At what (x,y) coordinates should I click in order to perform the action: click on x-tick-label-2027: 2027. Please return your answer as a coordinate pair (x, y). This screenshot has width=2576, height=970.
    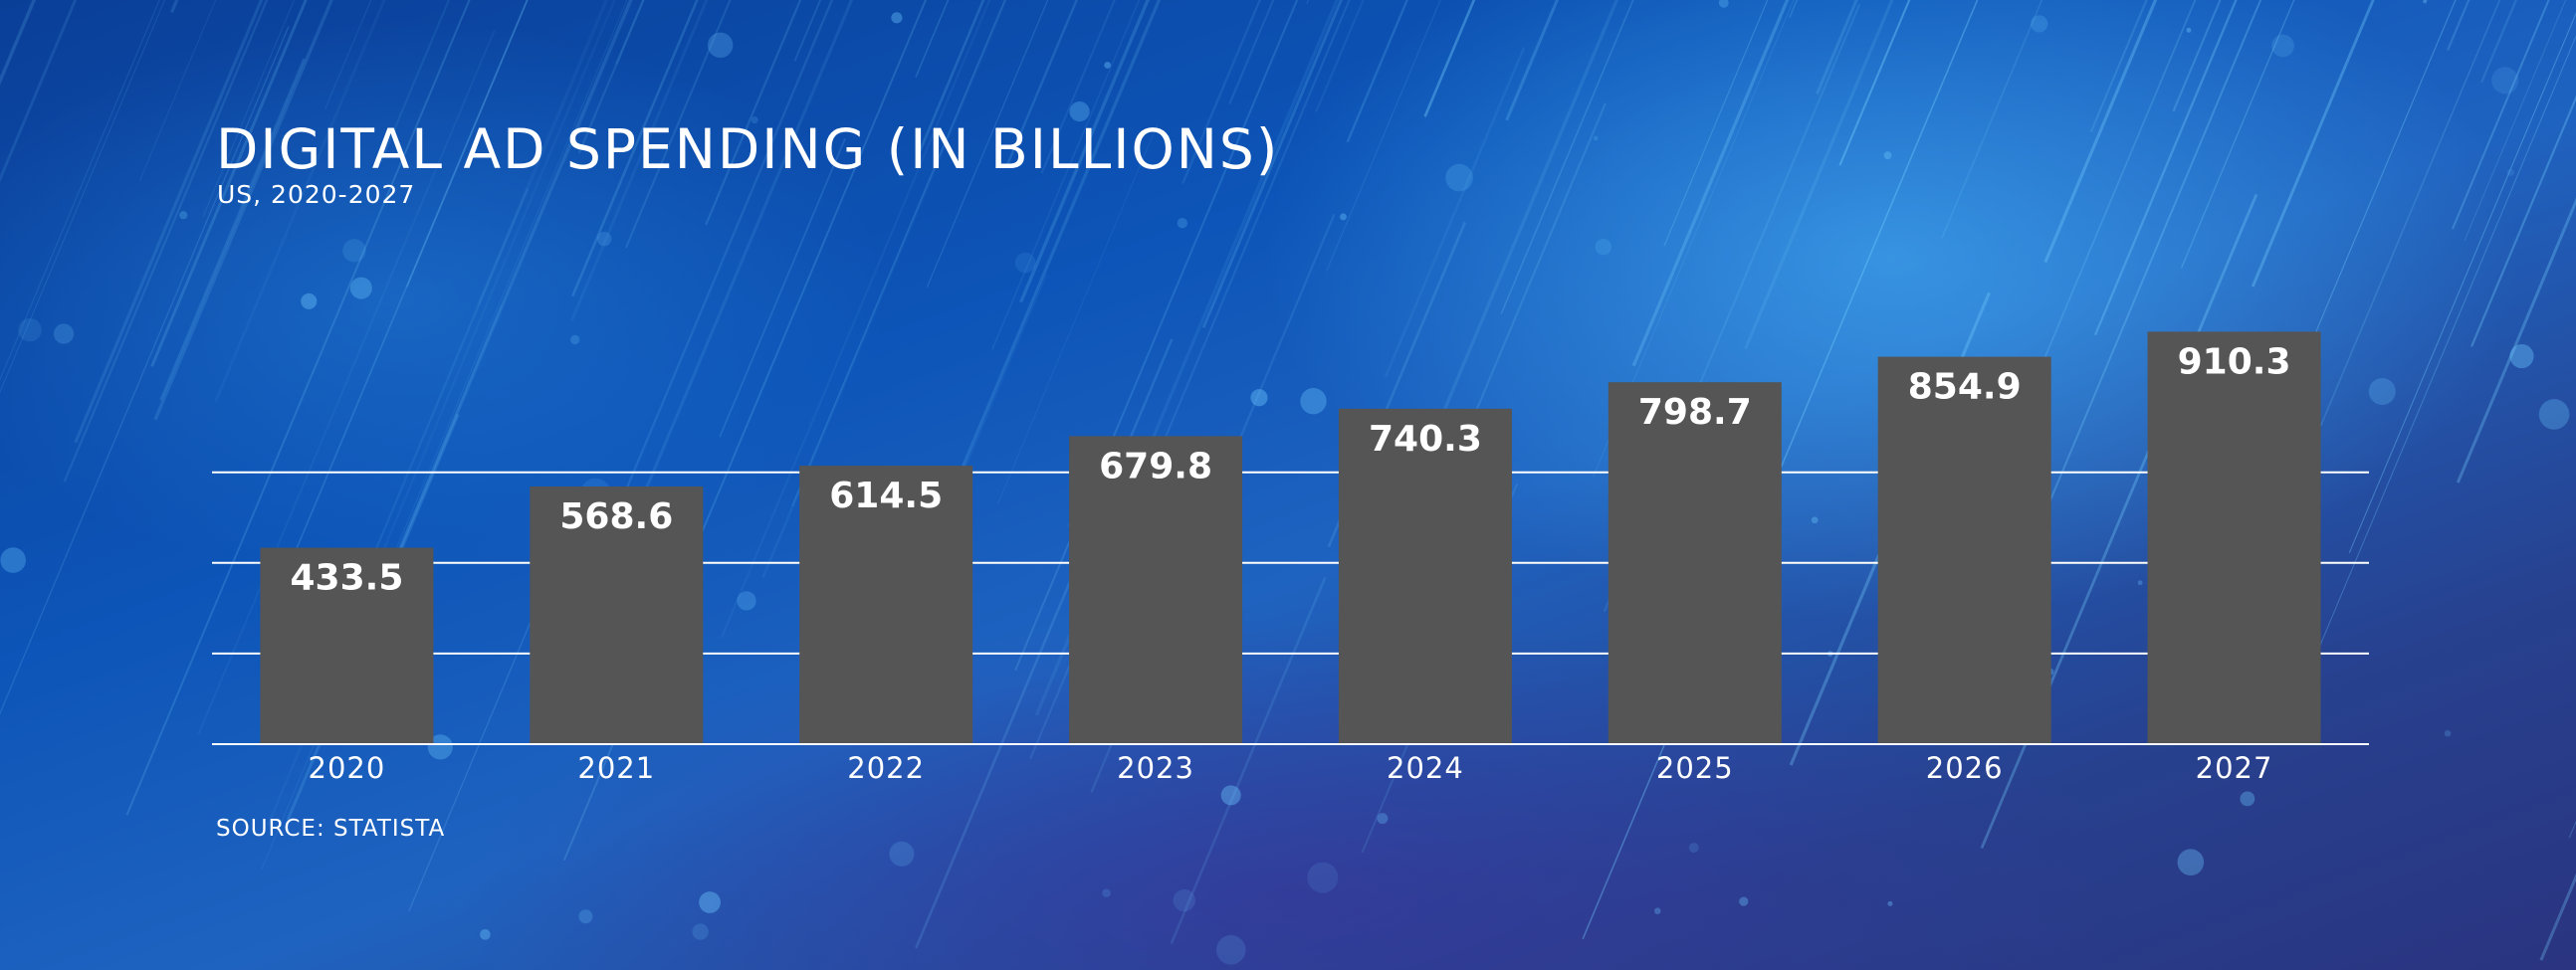
    Looking at the image, I should click on (2234, 768).